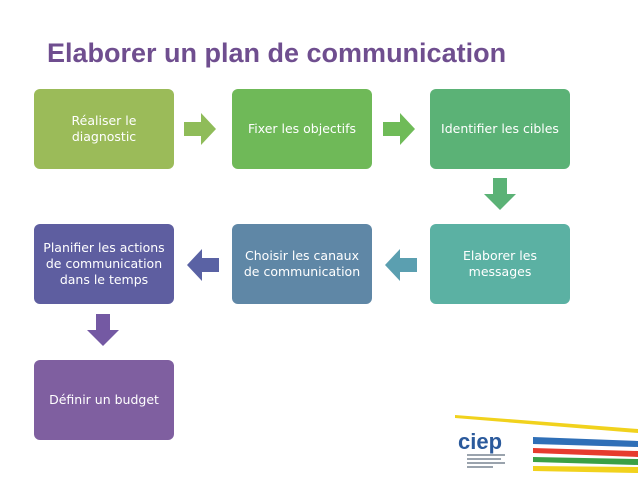  I want to click on step-label: Fixer les objectifs, so click(302, 128).